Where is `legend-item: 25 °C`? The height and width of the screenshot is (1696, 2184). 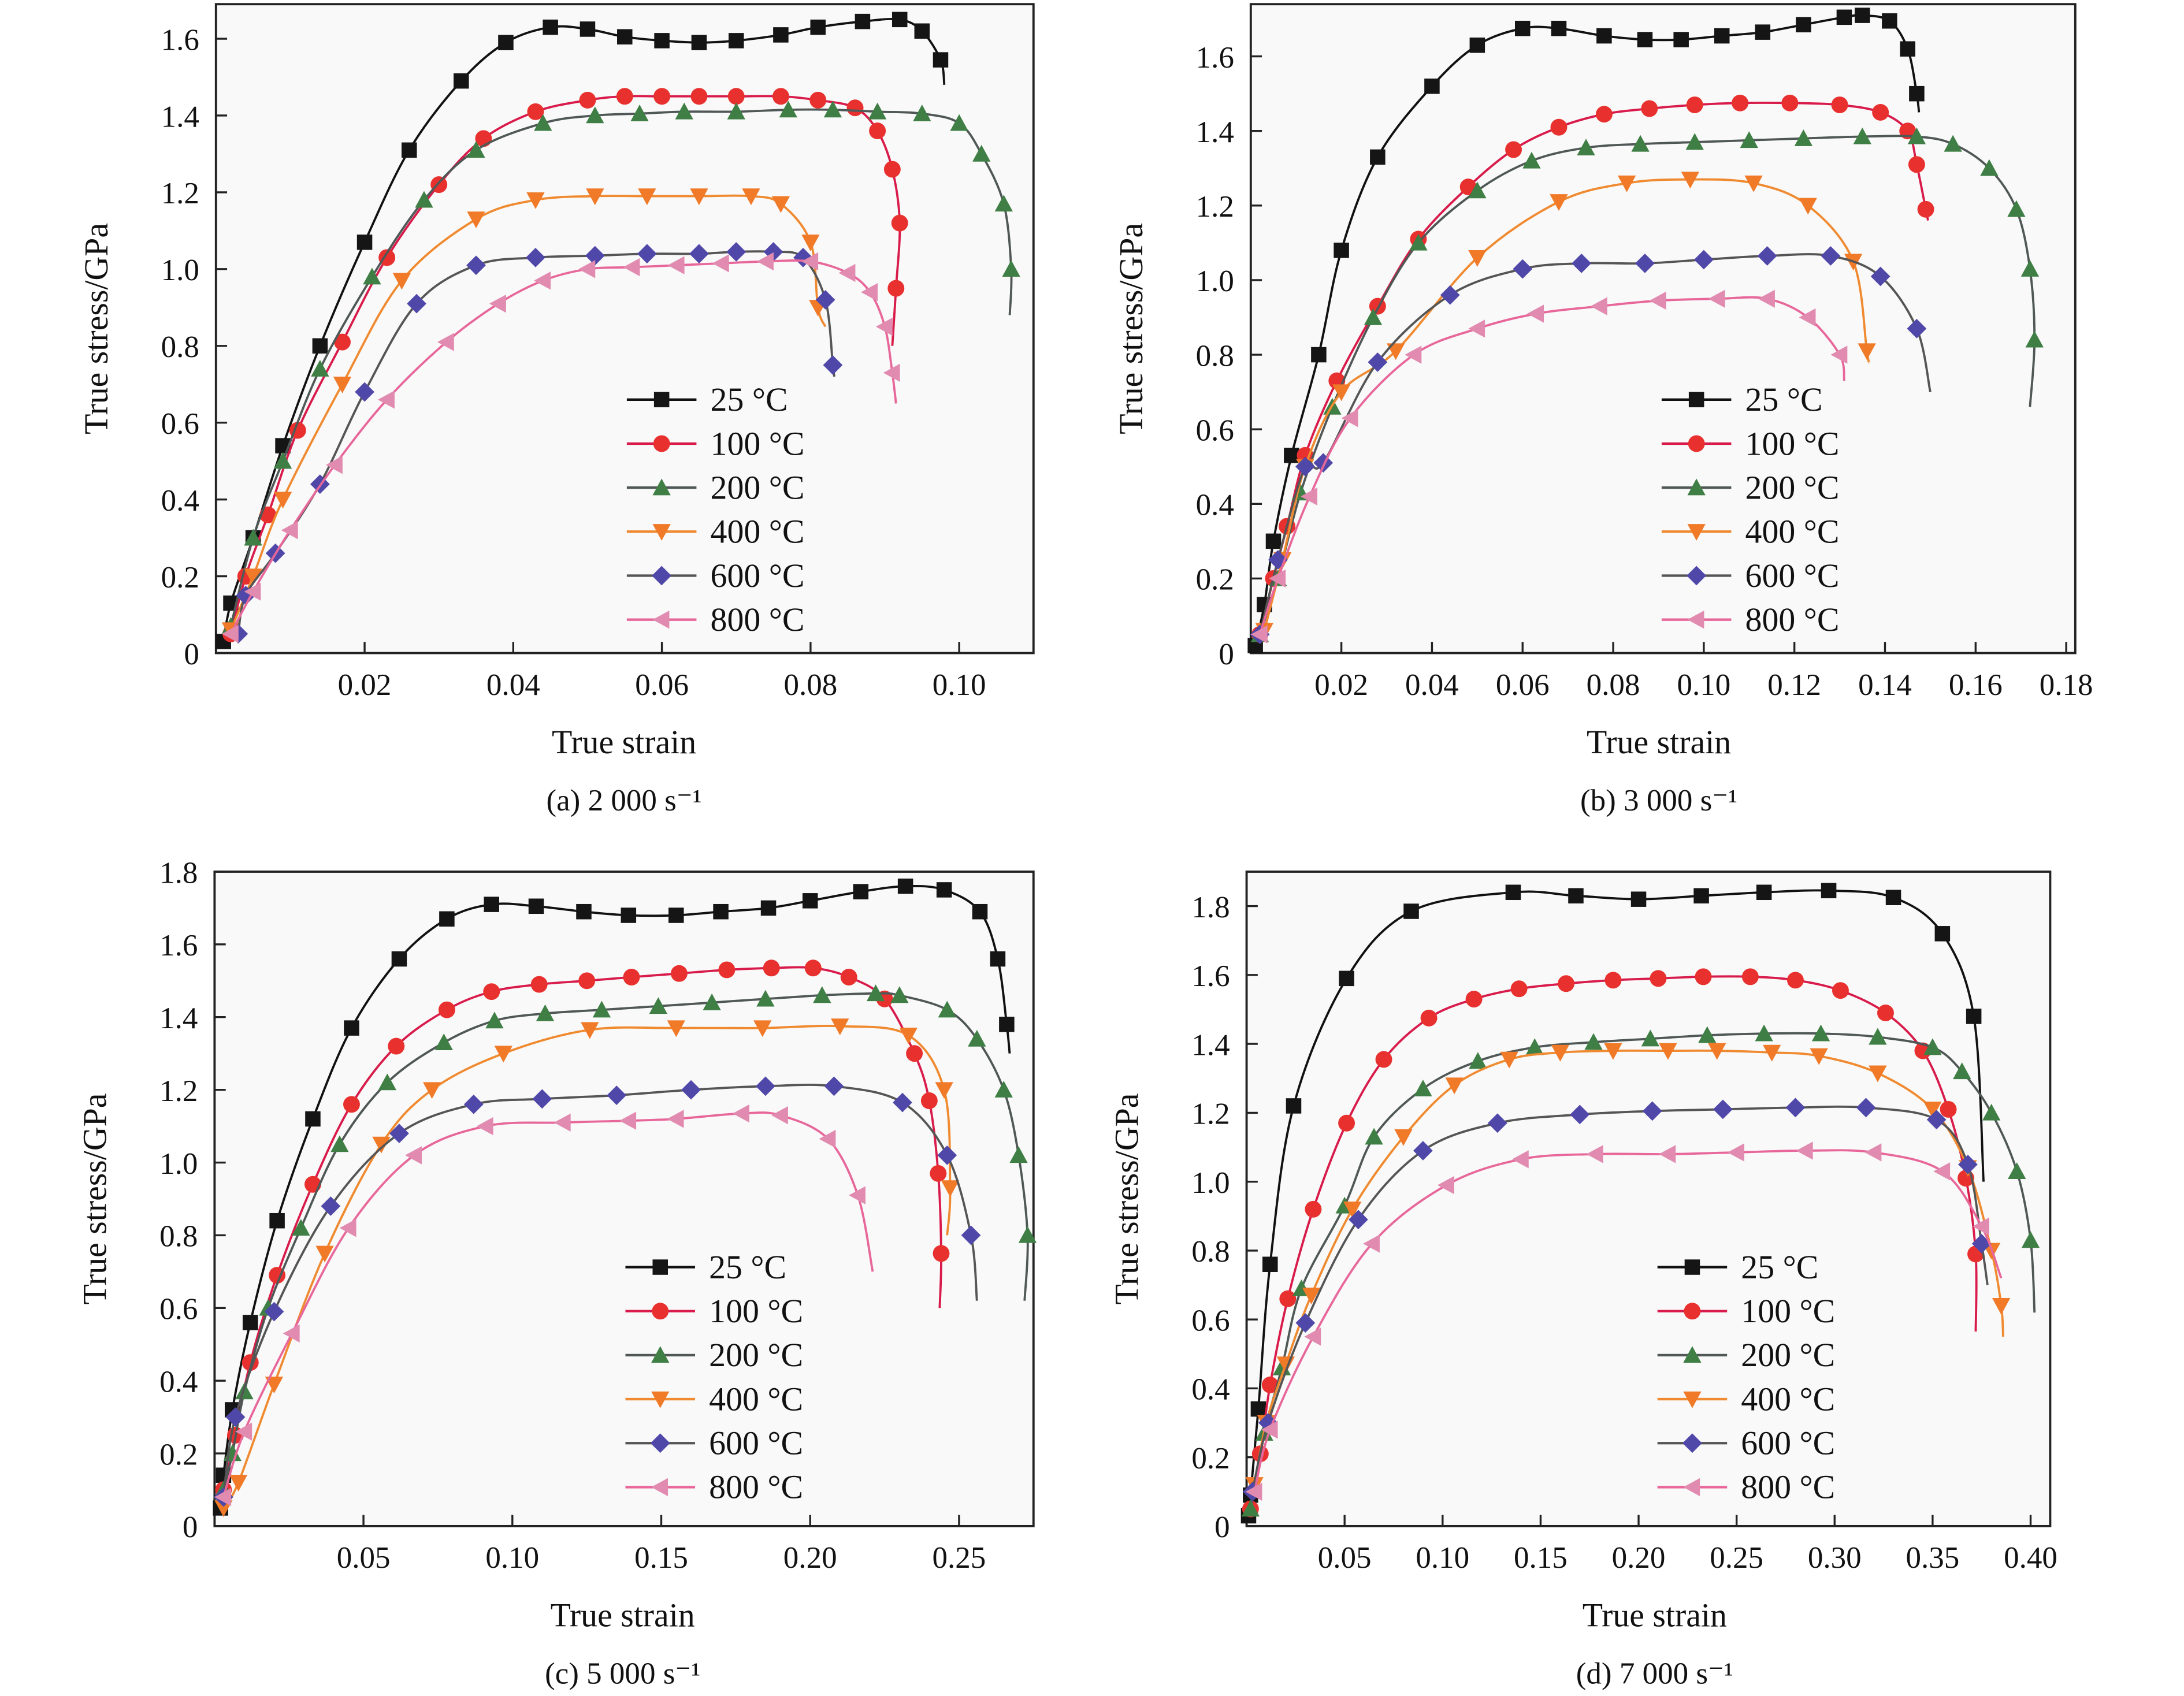 legend-item: 25 °C is located at coordinates (1737, 1267).